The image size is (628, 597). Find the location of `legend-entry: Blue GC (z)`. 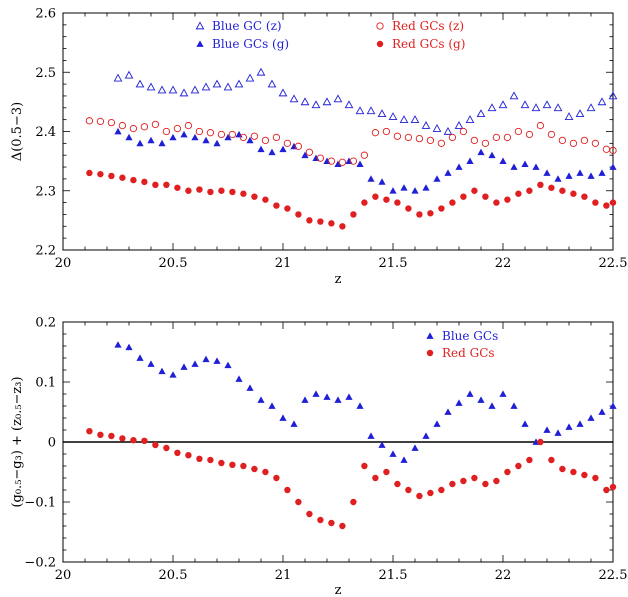

legend-entry: Blue GC (z) is located at coordinates (247, 26).